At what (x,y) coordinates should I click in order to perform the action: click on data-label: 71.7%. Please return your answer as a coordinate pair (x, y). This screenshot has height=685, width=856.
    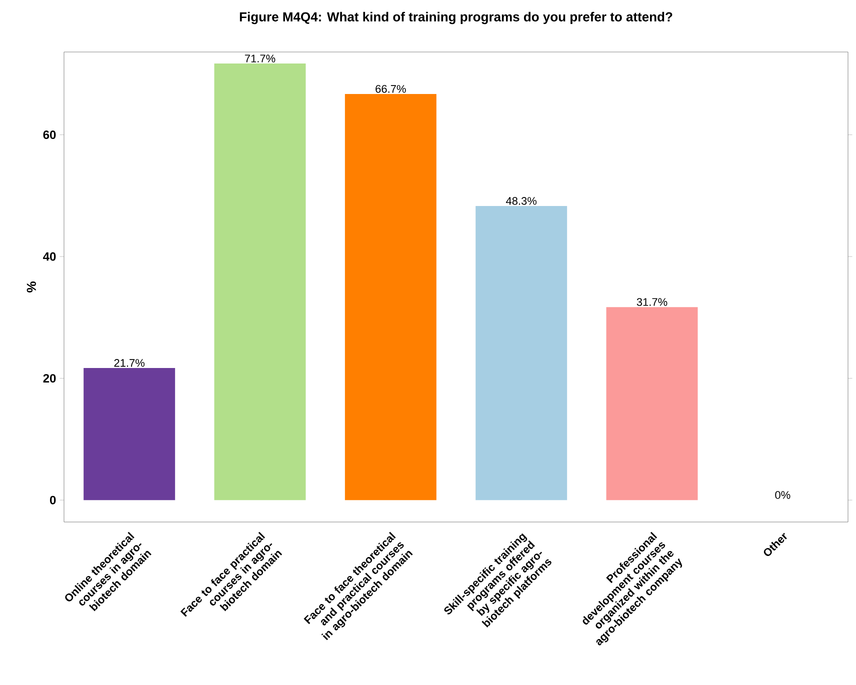
    Looking at the image, I should click on (260, 58).